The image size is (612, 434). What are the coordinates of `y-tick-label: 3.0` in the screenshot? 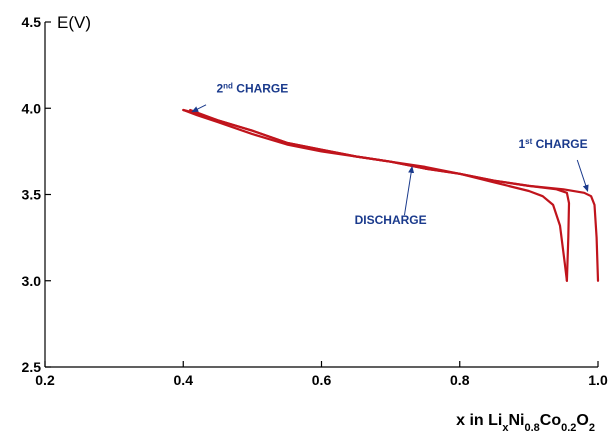 It's located at (32, 281).